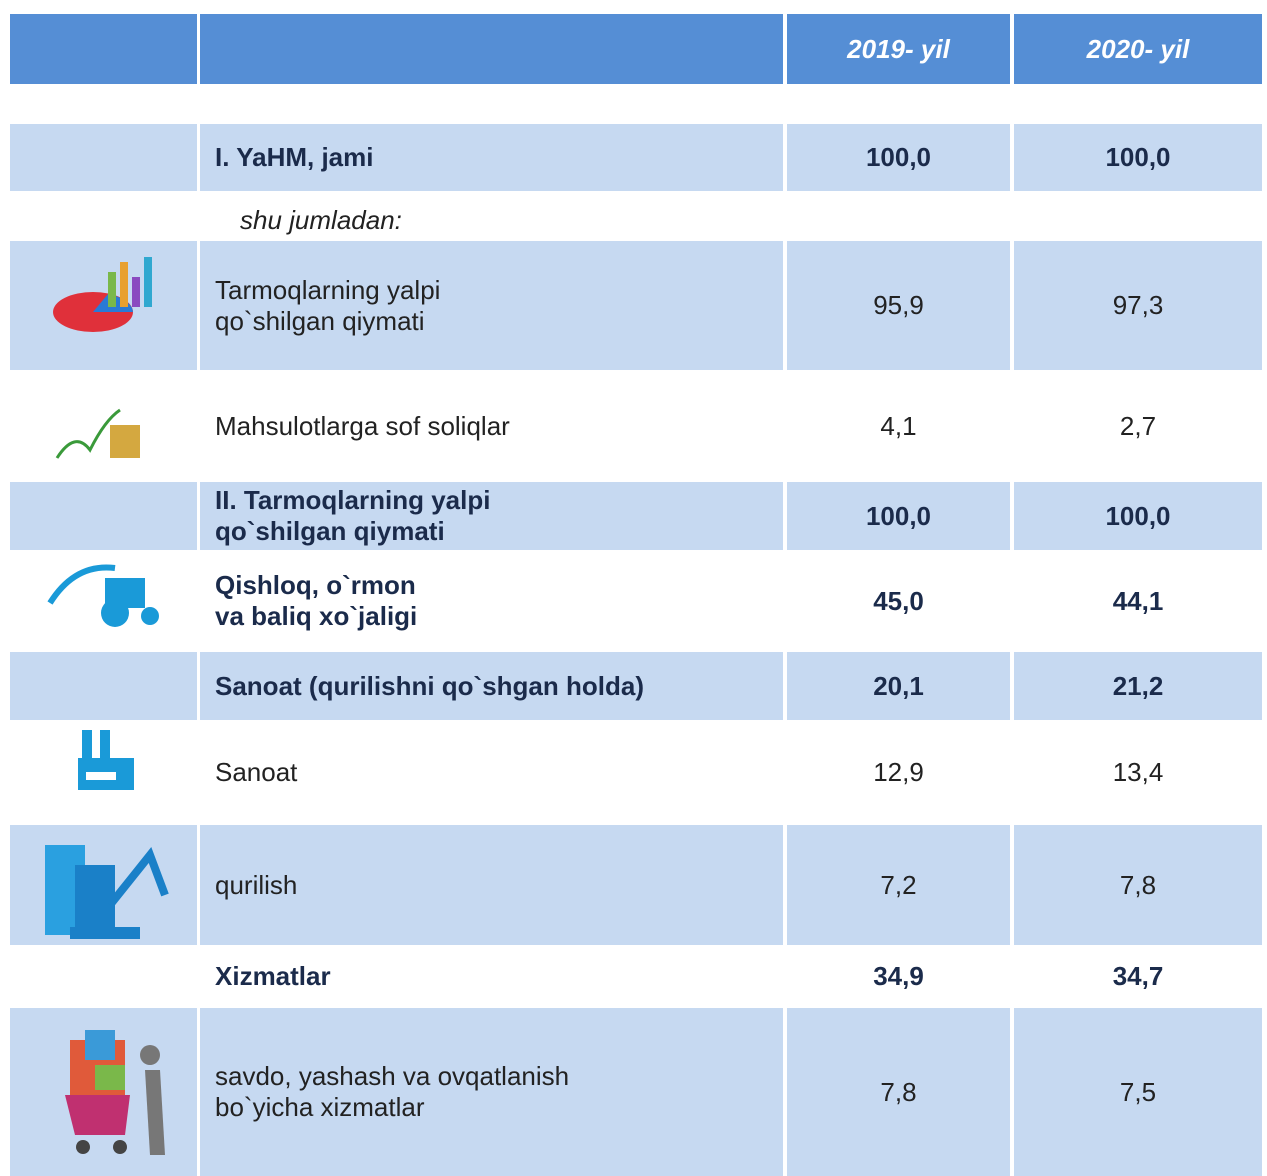  I want to click on value: 4,1, so click(898, 425).